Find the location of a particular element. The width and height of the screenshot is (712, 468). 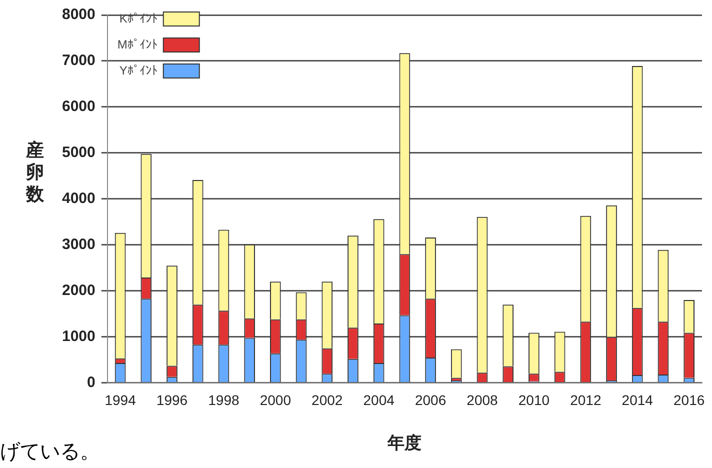

y-tick-label: 3000 is located at coordinates (79, 245).